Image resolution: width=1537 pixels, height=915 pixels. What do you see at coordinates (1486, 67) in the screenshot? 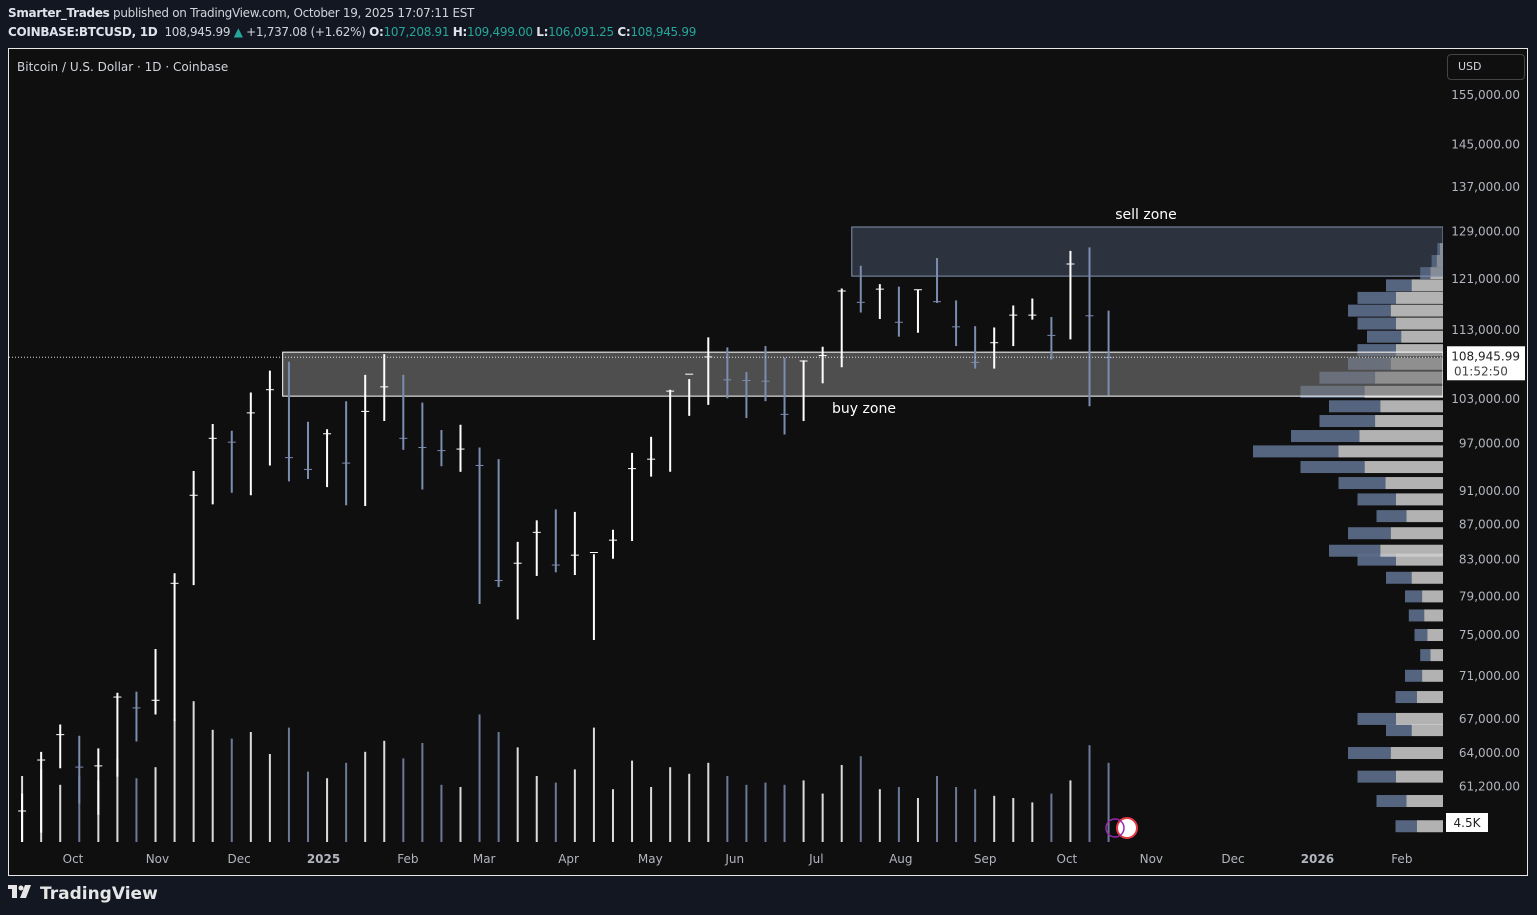
I see `currency-button: USD` at bounding box center [1486, 67].